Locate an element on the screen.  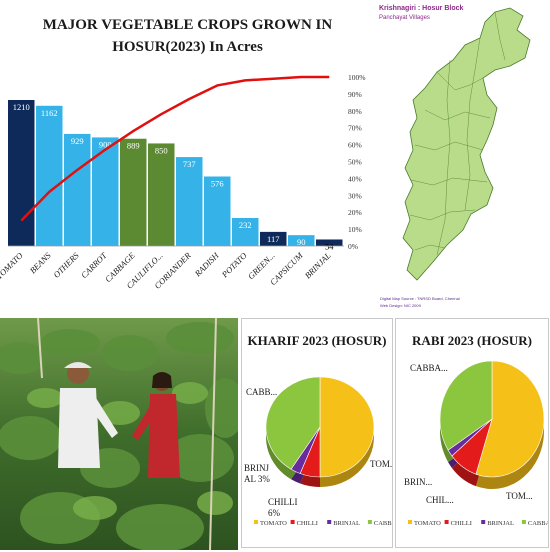
bar-value-label: 737 is located at coordinates (189, 164).